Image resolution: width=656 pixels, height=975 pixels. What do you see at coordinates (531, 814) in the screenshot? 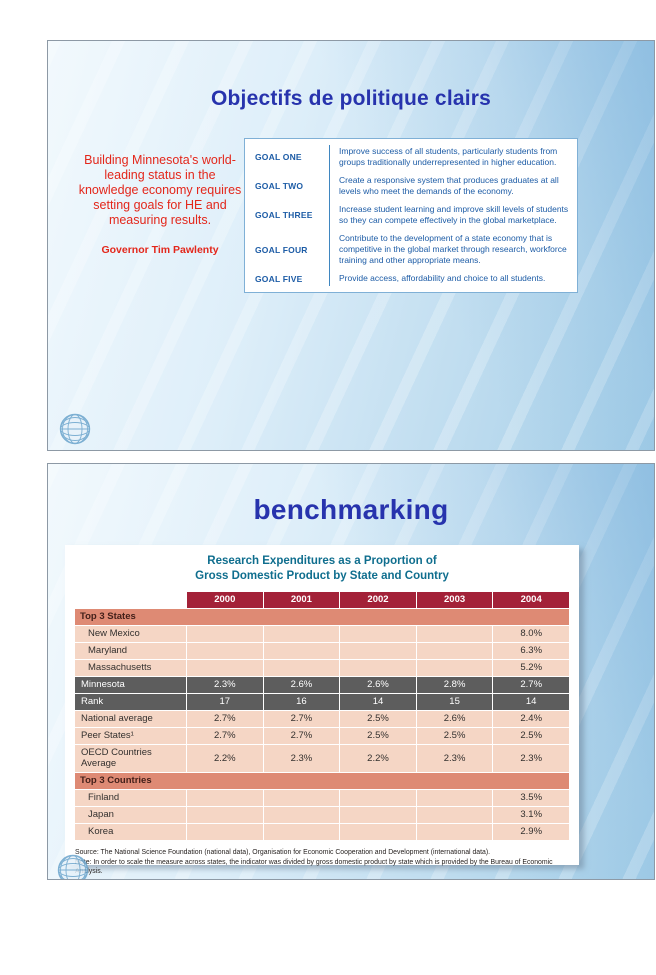
I see `cell-value: 3.1%` at bounding box center [531, 814].